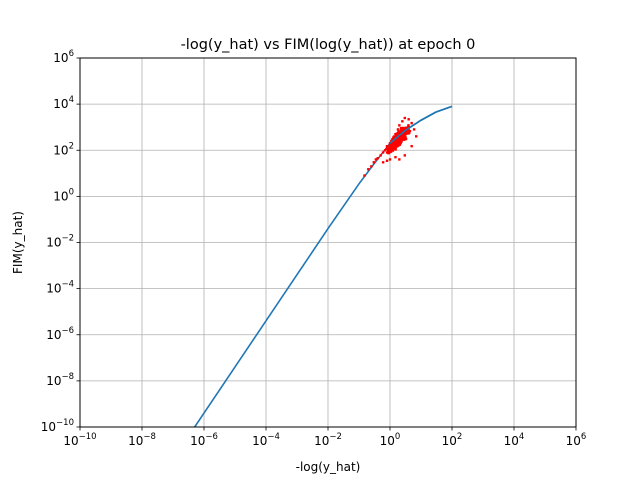 The width and height of the screenshot is (640, 480). I want to click on x-tick-label: 10⁻², so click(328, 440).